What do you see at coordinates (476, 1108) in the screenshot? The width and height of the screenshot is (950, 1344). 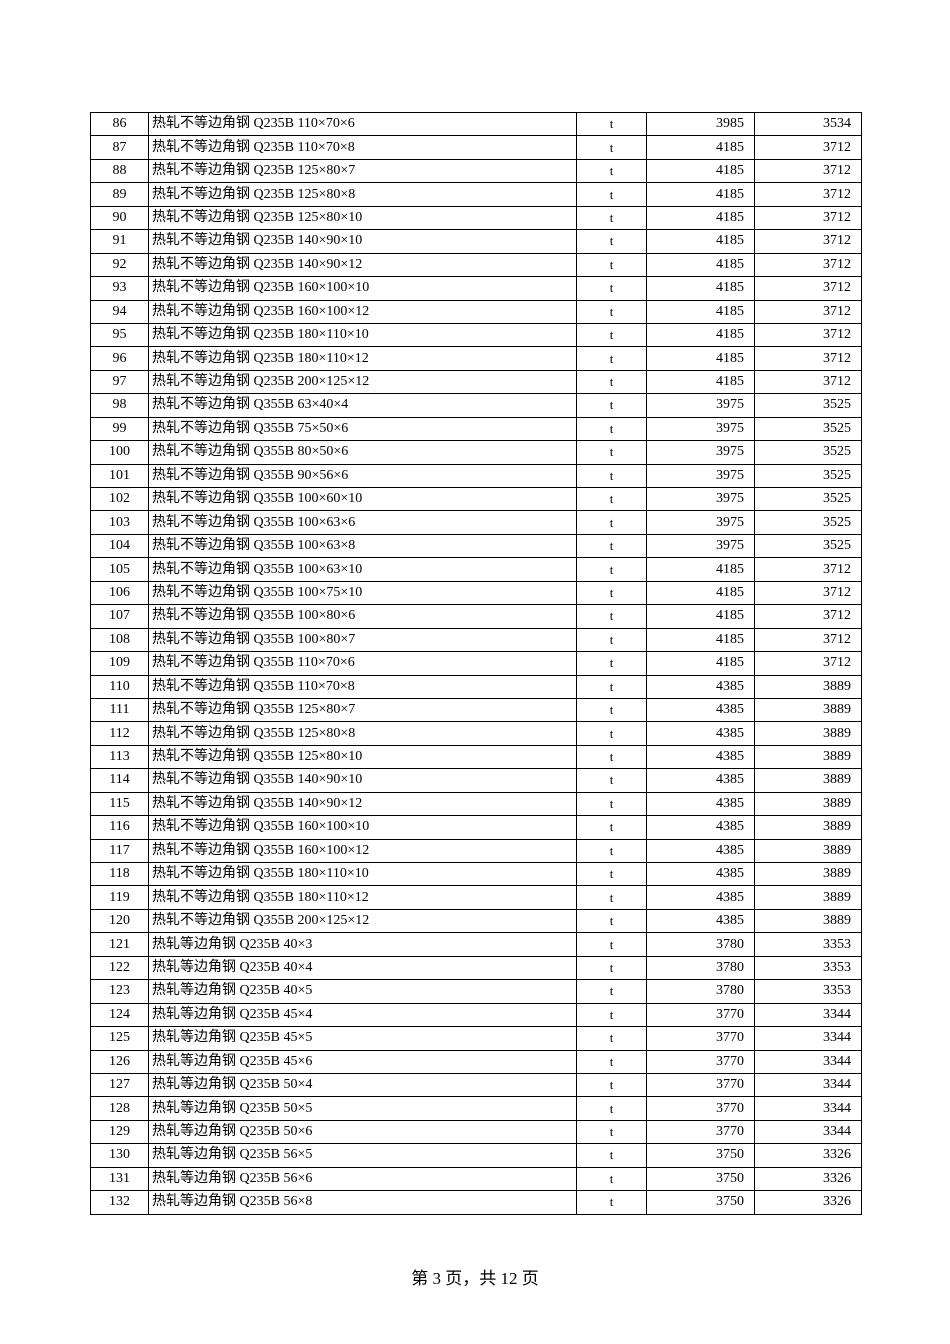 I see `table-row: 128 热轧等边角钢 Q235B 50×5 t 3770 3344` at bounding box center [476, 1108].